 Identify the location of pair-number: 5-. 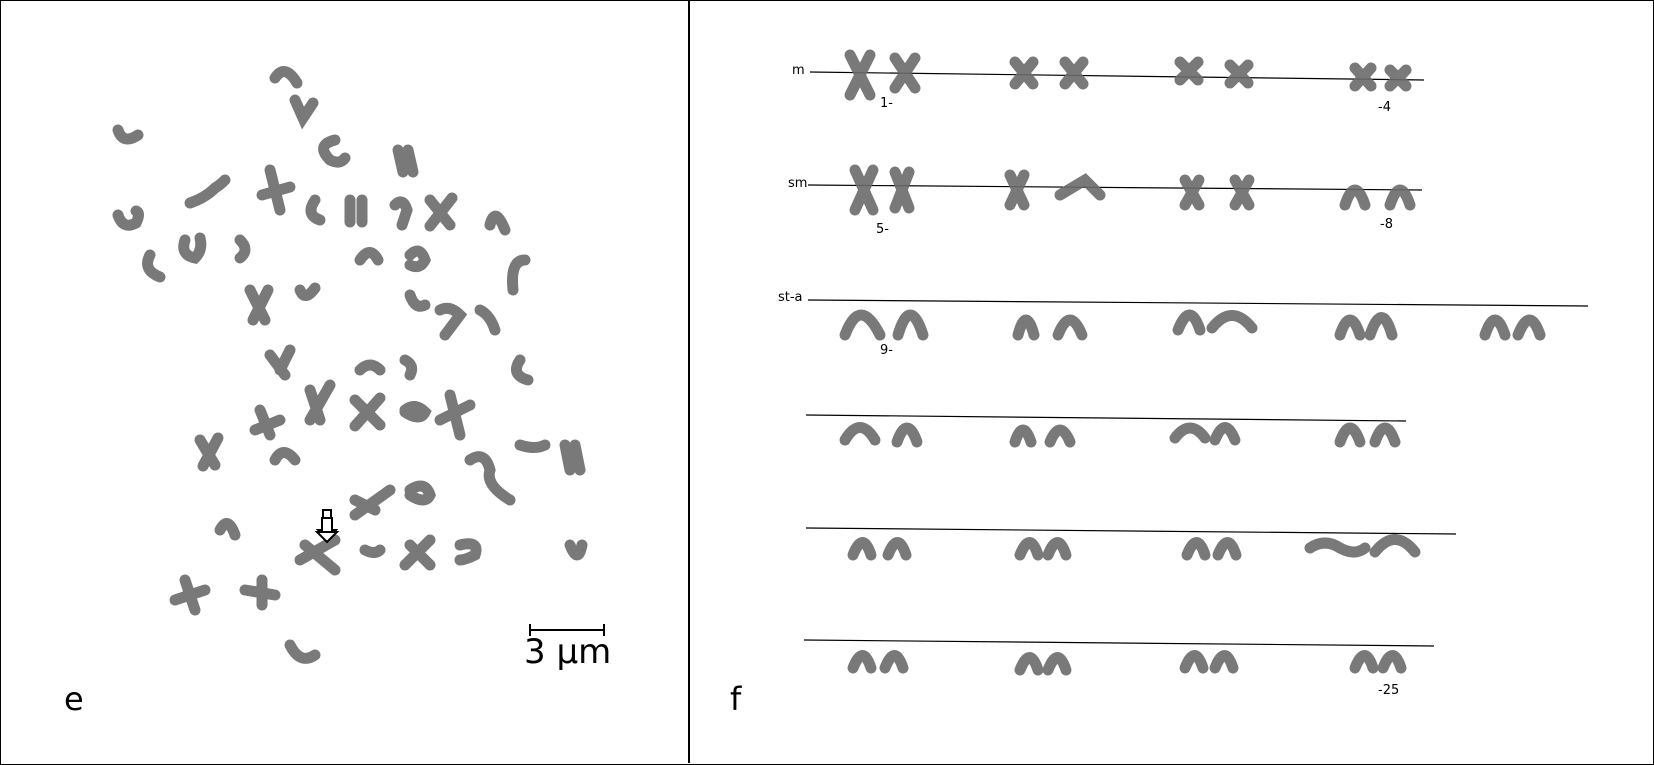
(882, 229).